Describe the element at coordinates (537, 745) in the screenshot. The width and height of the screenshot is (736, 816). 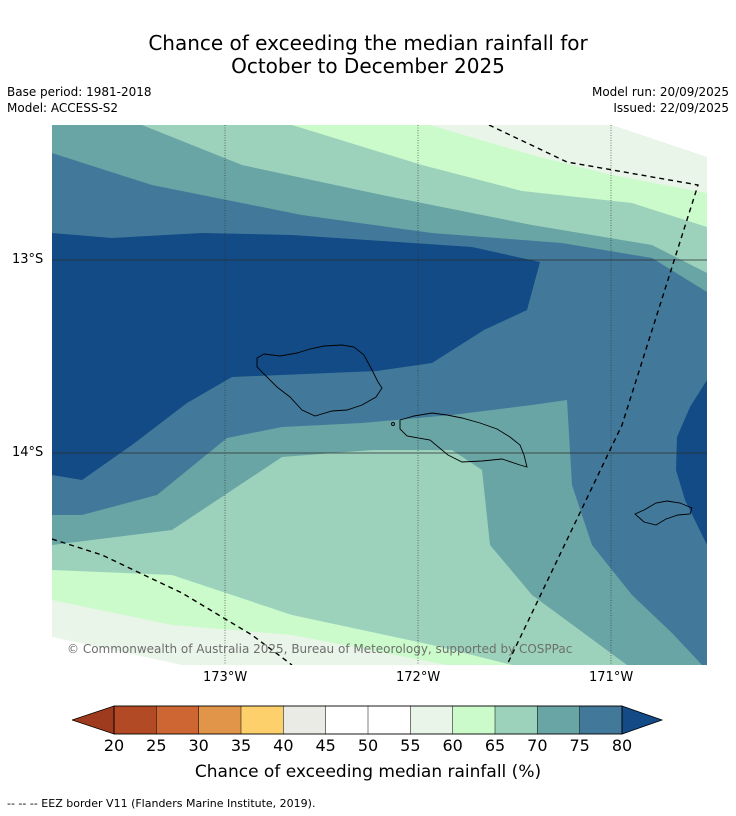
I see `colorbar-tick: 70` at that location.